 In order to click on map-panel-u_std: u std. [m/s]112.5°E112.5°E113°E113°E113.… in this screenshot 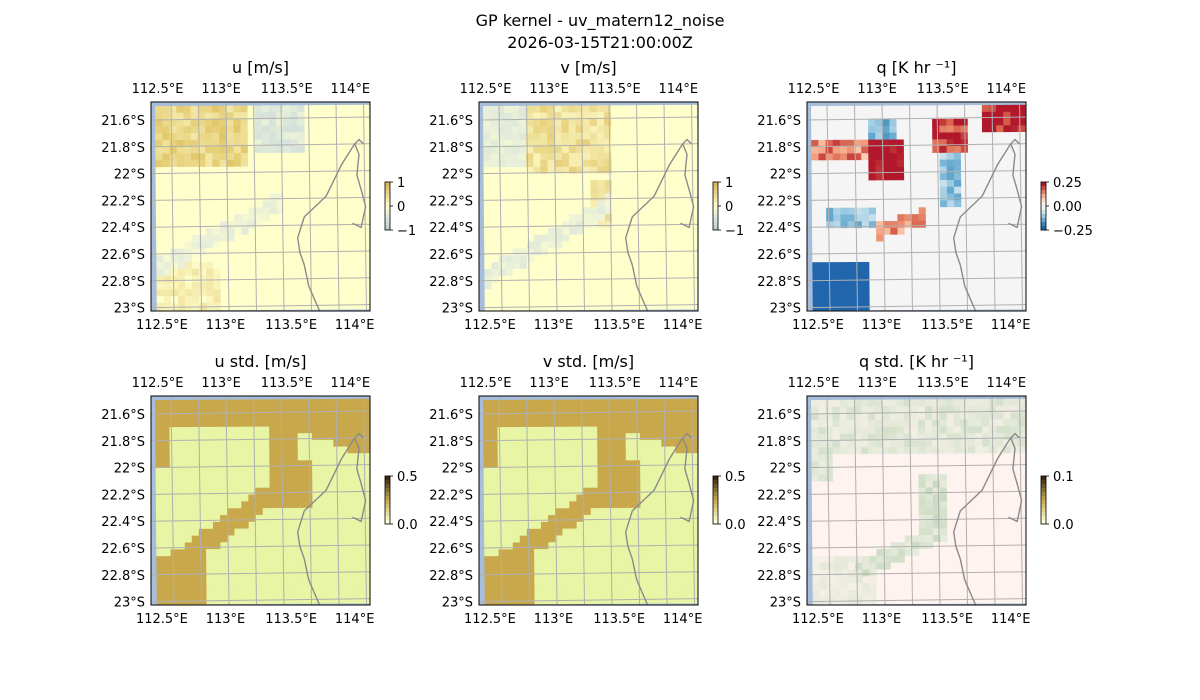, I will do `click(259, 489)`.